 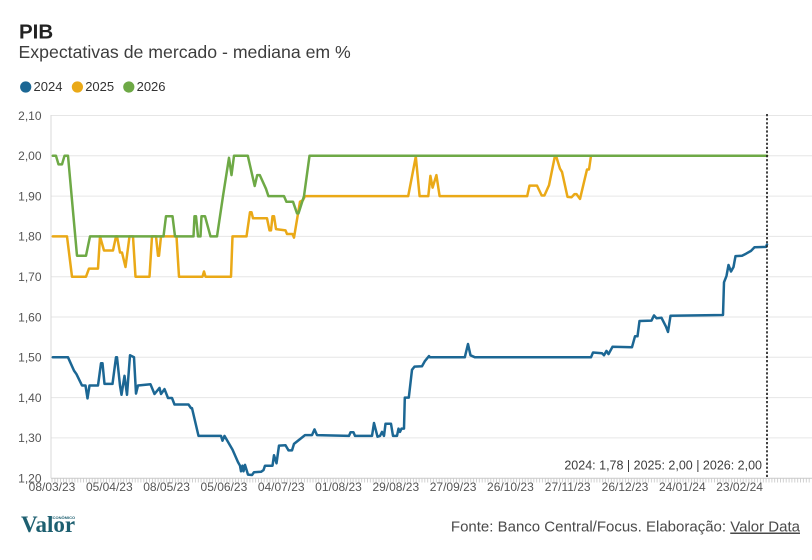 I want to click on svg-text: 1,20, so click(x=30, y=479).